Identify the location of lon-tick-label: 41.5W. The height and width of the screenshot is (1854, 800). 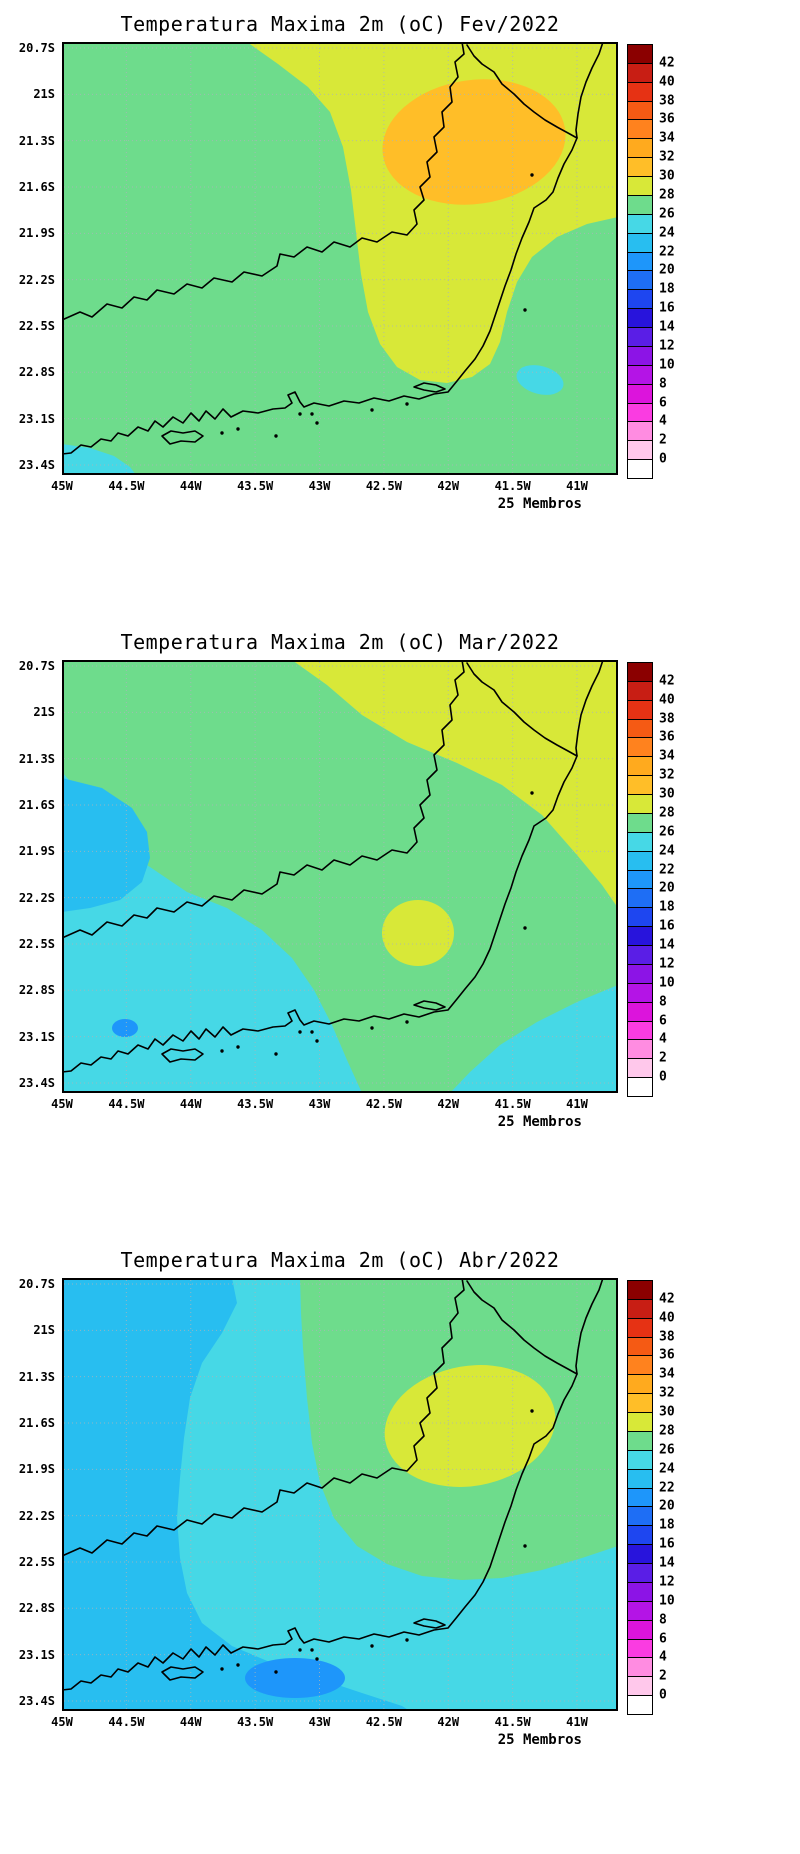
(512, 1722).